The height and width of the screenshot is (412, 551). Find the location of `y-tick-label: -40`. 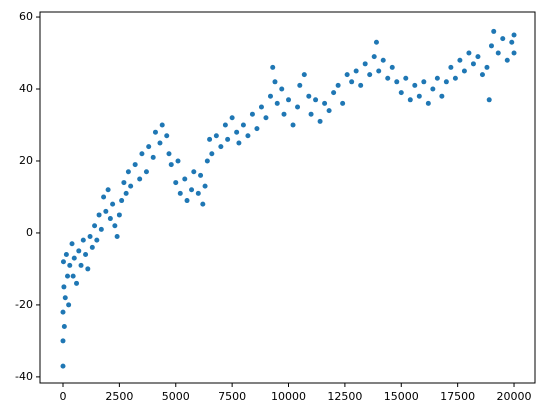

y-tick-label: -40 is located at coordinates (24, 376).